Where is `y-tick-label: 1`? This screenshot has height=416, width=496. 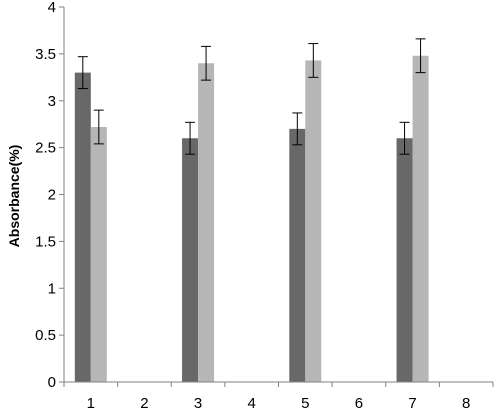
y-tick-label: 1 is located at coordinates (52, 288).